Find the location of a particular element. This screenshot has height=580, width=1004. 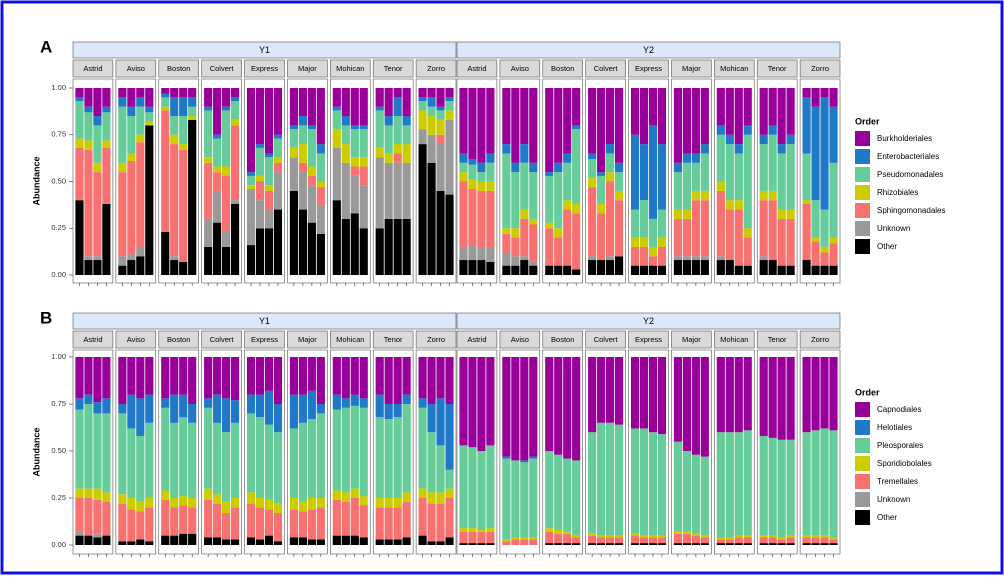

facet-label: Aviso is located at coordinates (136, 339).